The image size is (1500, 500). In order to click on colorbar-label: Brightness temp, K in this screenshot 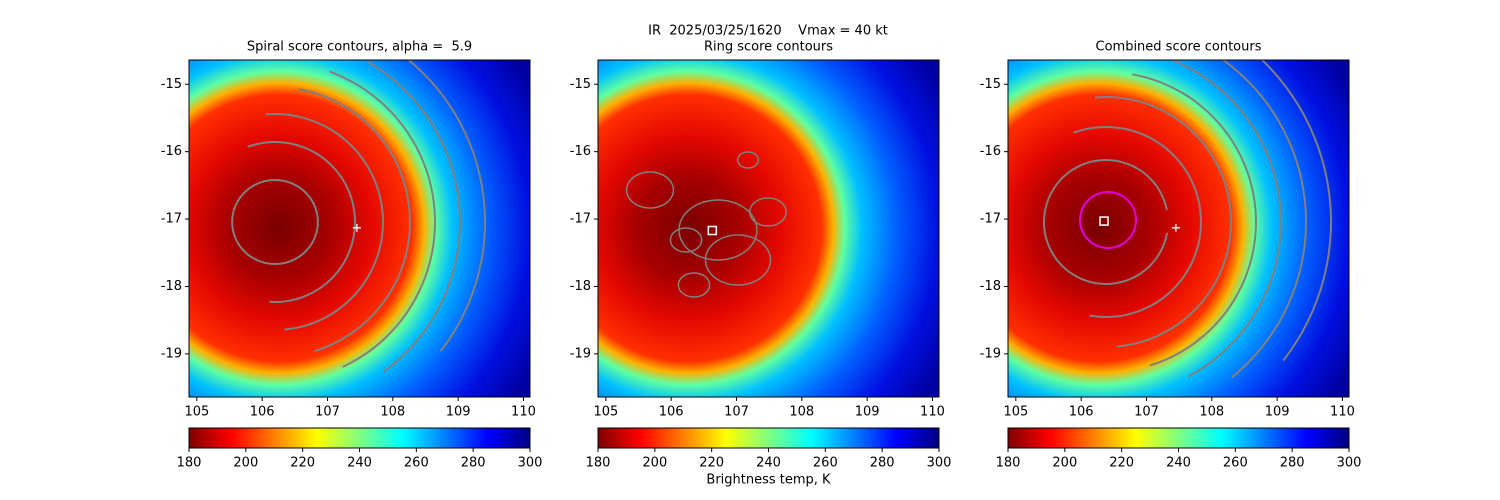, I will do `click(768, 480)`.